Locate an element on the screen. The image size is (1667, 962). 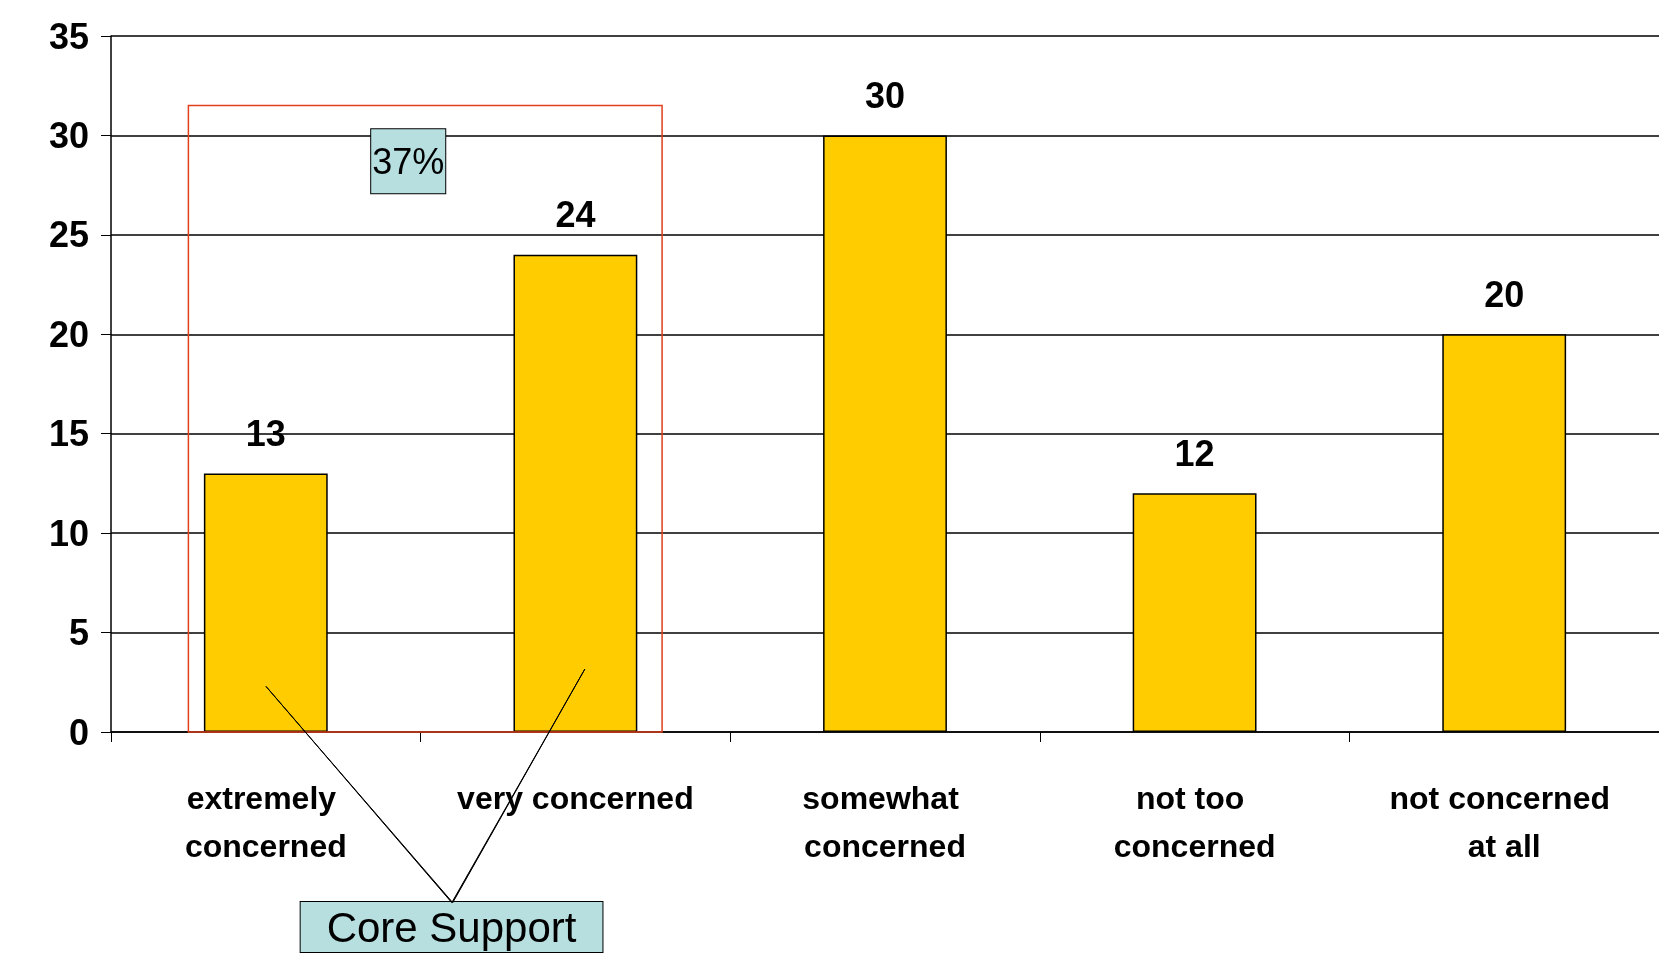
y-tick-label: 15 is located at coordinates (68, 434).